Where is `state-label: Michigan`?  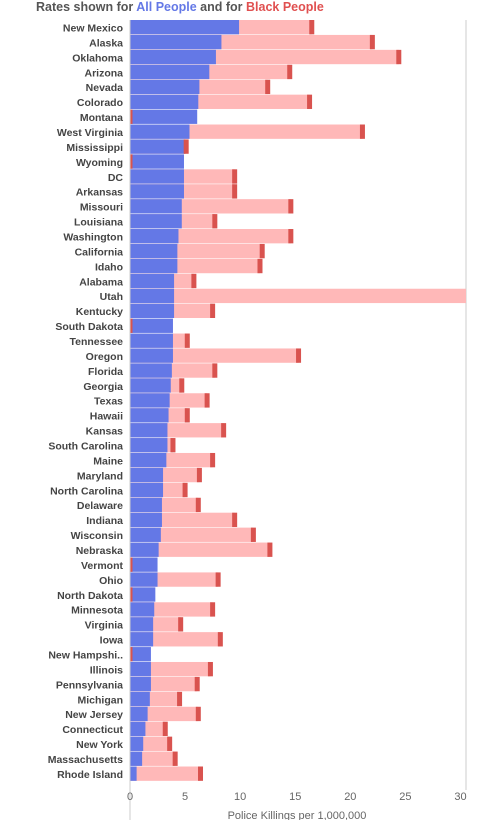
state-label: Michigan is located at coordinates (100, 700).